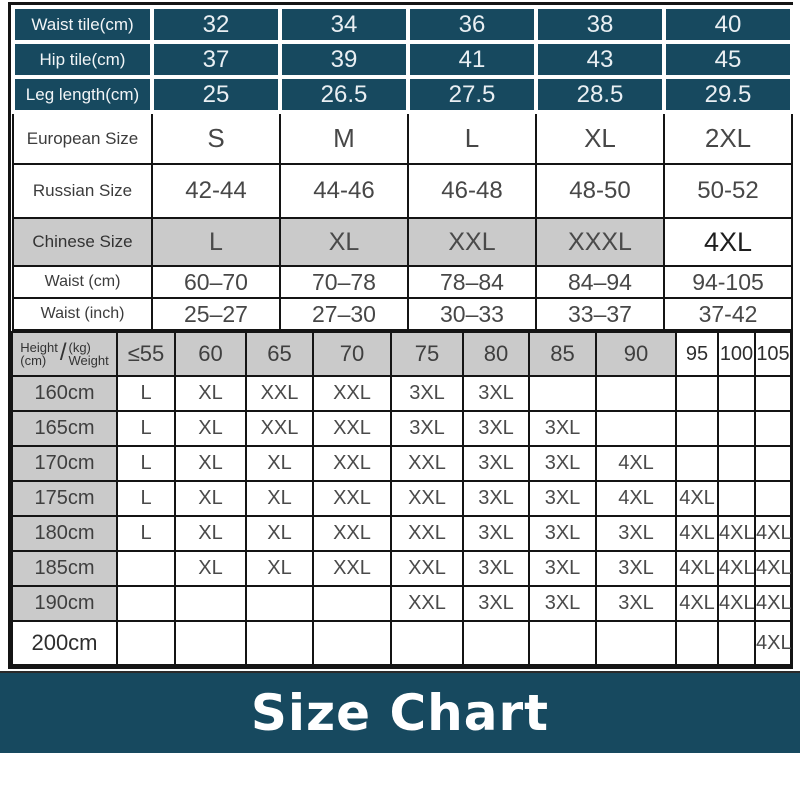 Image resolution: width=800 pixels, height=788 pixels. Describe the element at coordinates (562, 354) in the screenshot. I see `weight-header: 85` at that location.